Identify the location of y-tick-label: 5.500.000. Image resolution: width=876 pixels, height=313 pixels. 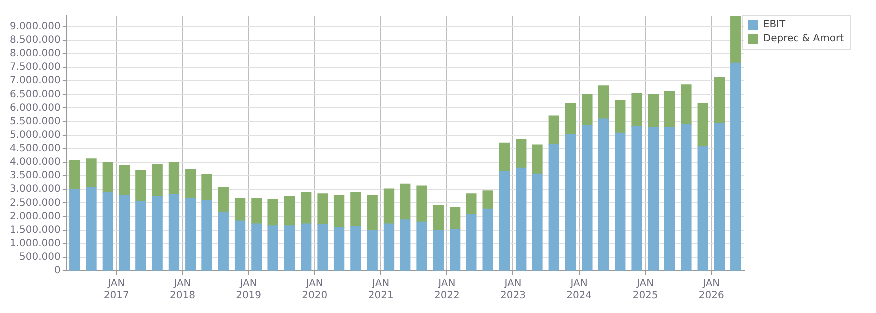
(35, 122).